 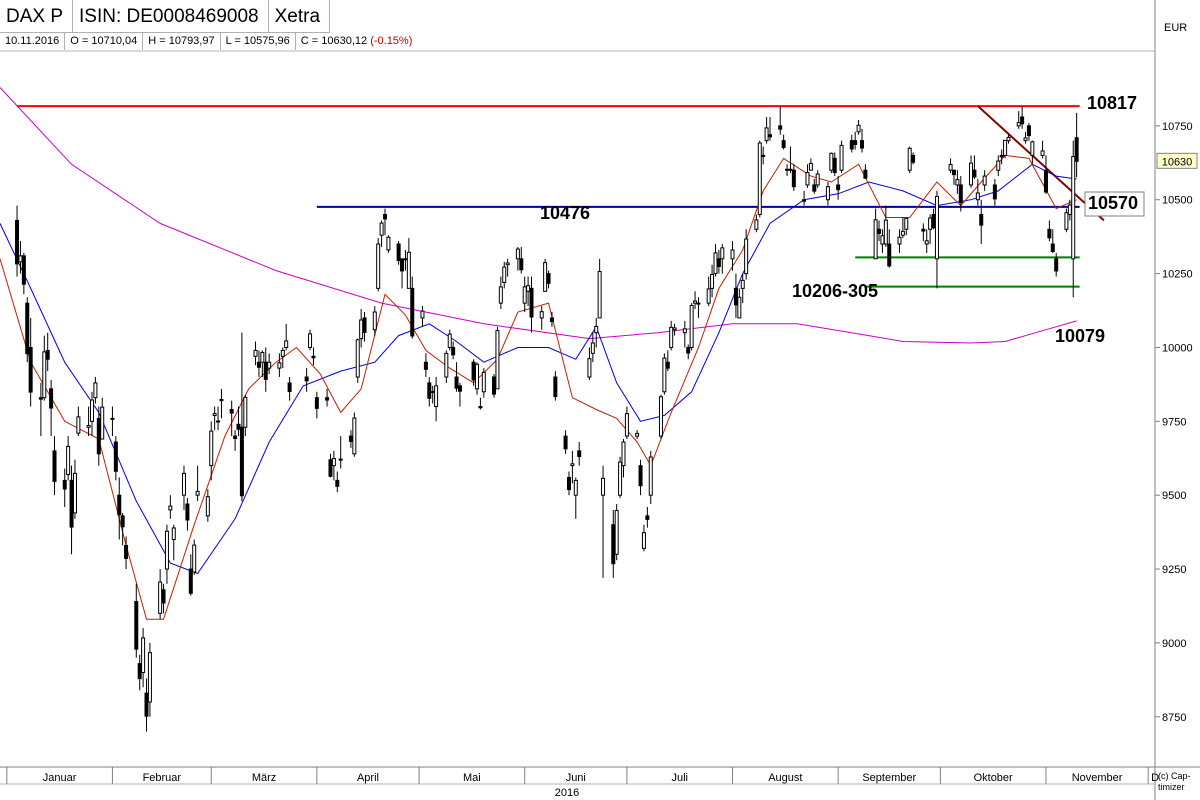 What do you see at coordinates (993, 778) in the screenshot?
I see `month-label: Oktober` at bounding box center [993, 778].